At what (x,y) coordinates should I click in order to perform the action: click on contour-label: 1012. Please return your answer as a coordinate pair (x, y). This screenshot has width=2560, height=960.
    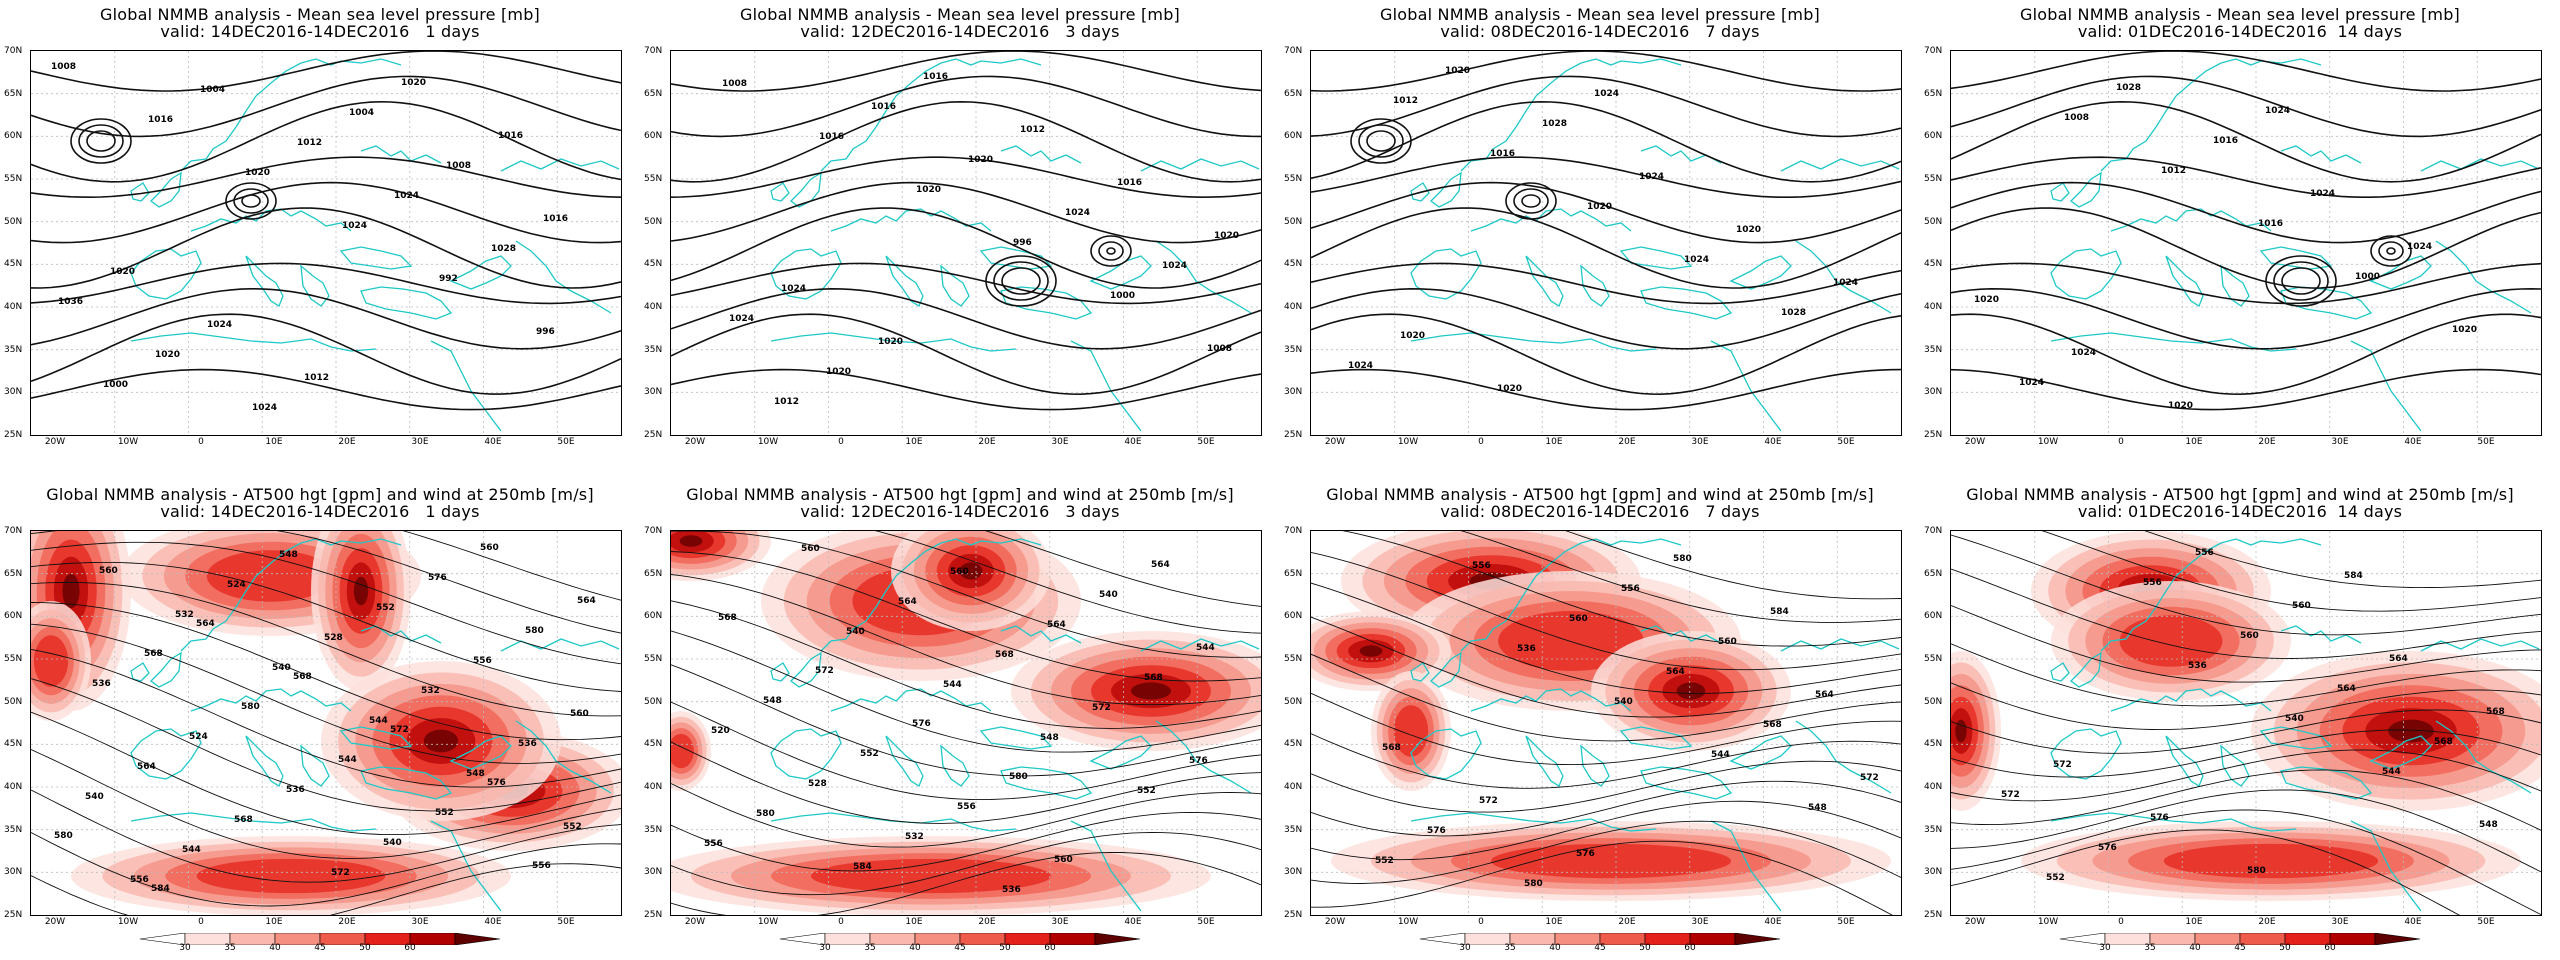
    Looking at the image, I should click on (1405, 101).